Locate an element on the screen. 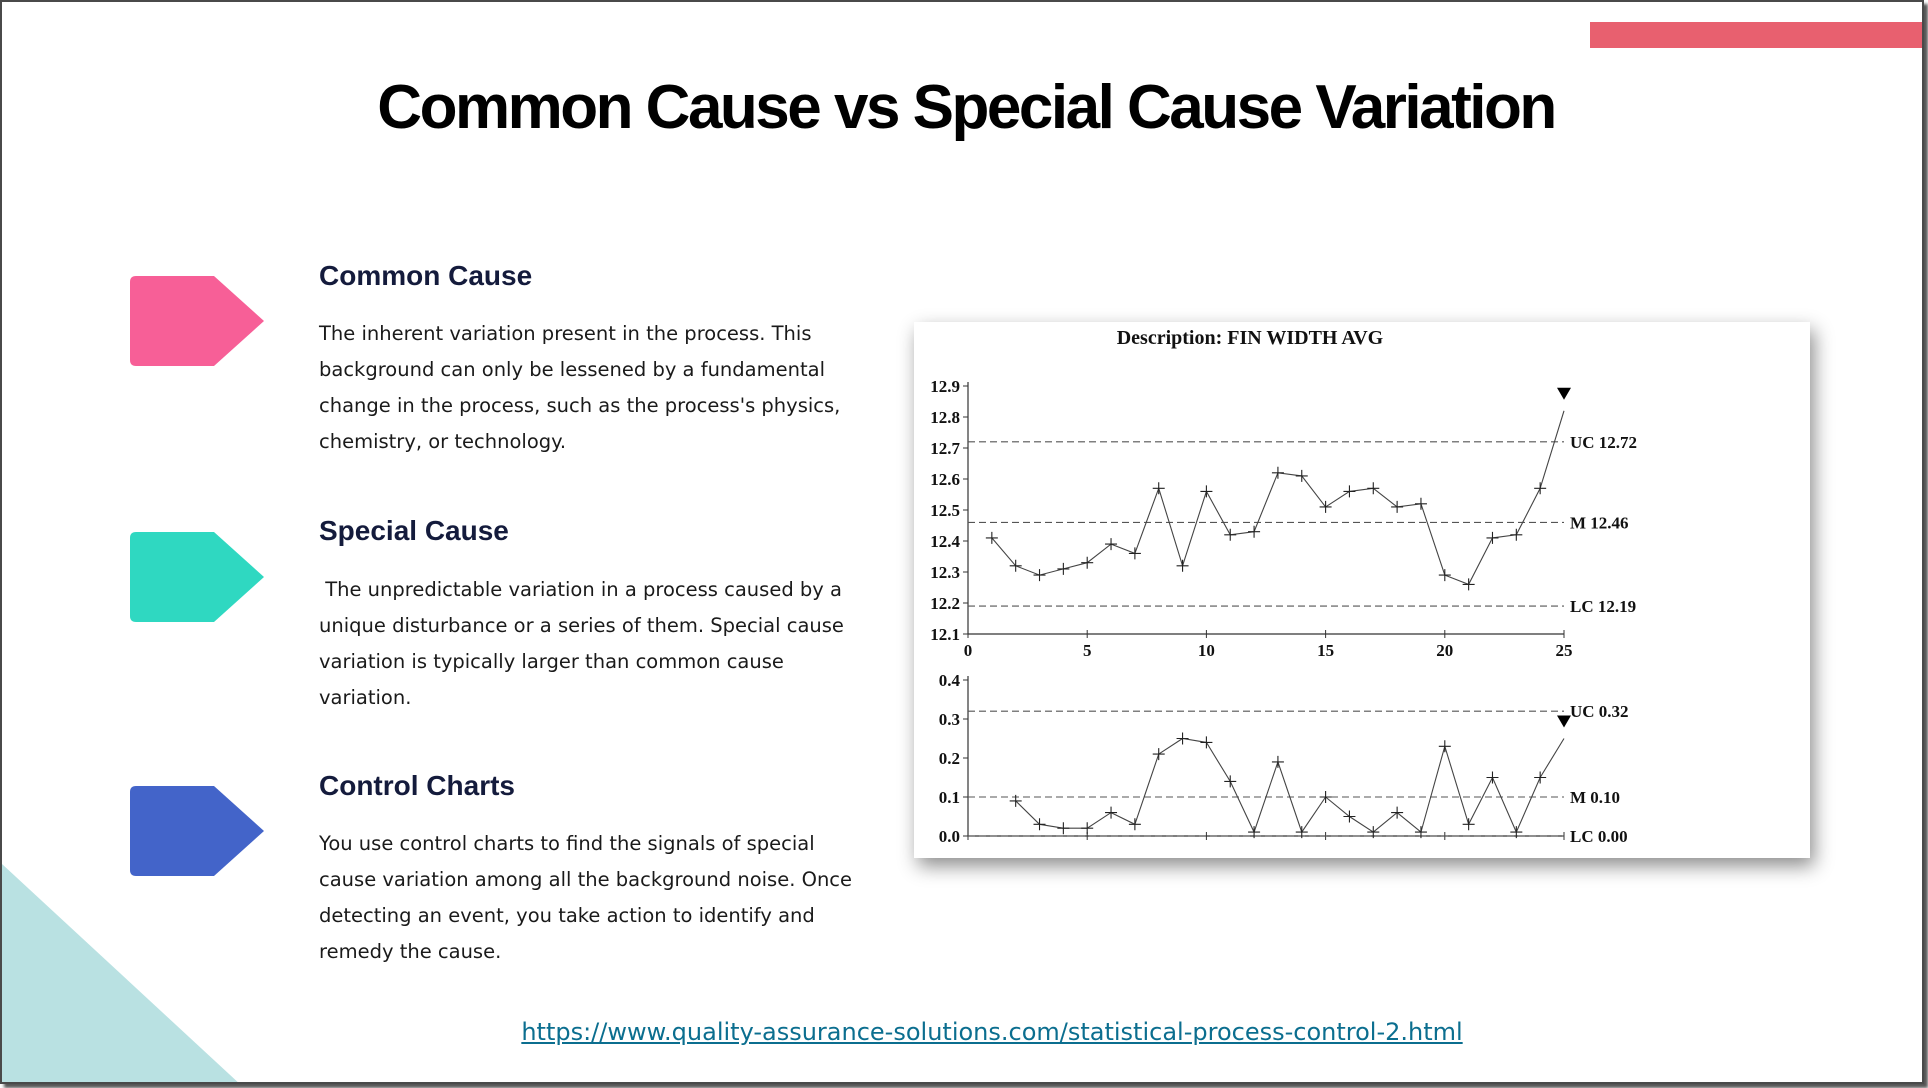 Image resolution: width=1928 pixels, height=1088 pixels. control-limit-label: M 12.46 is located at coordinates (1599, 522).